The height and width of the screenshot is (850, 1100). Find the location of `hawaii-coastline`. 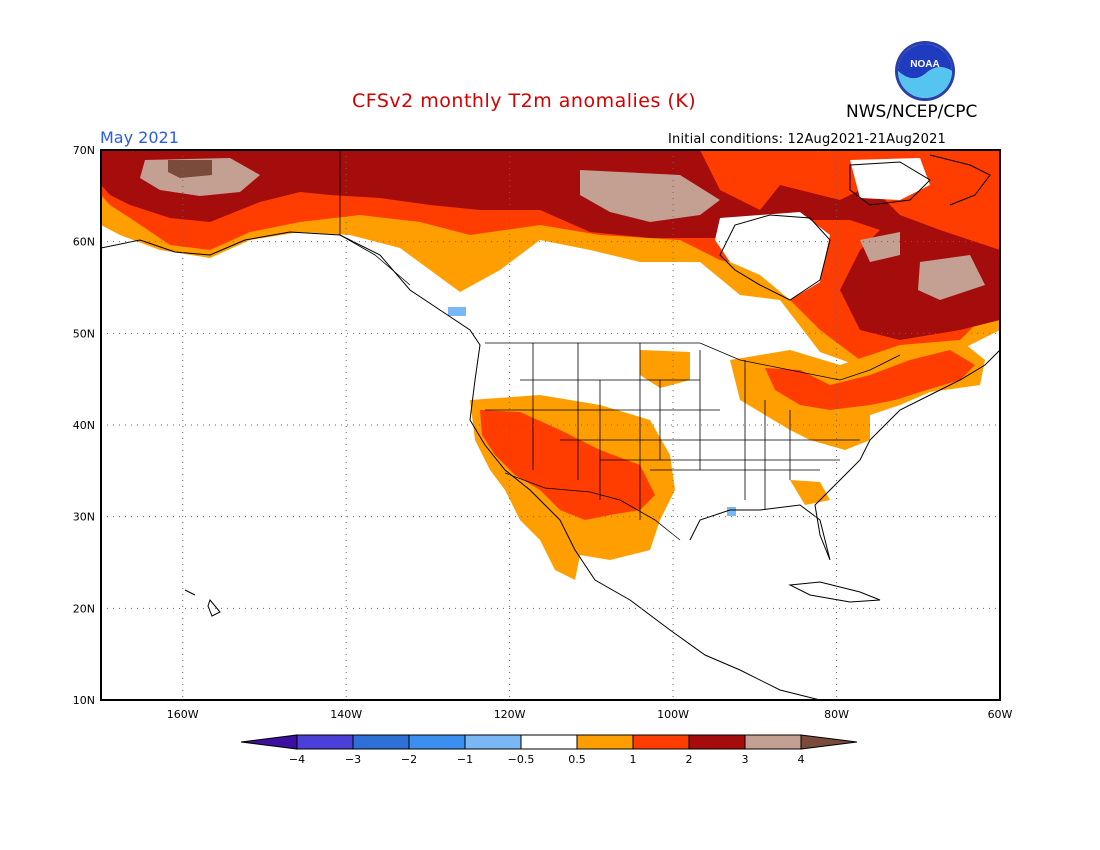

hawaii-coastline is located at coordinates (202, 603).